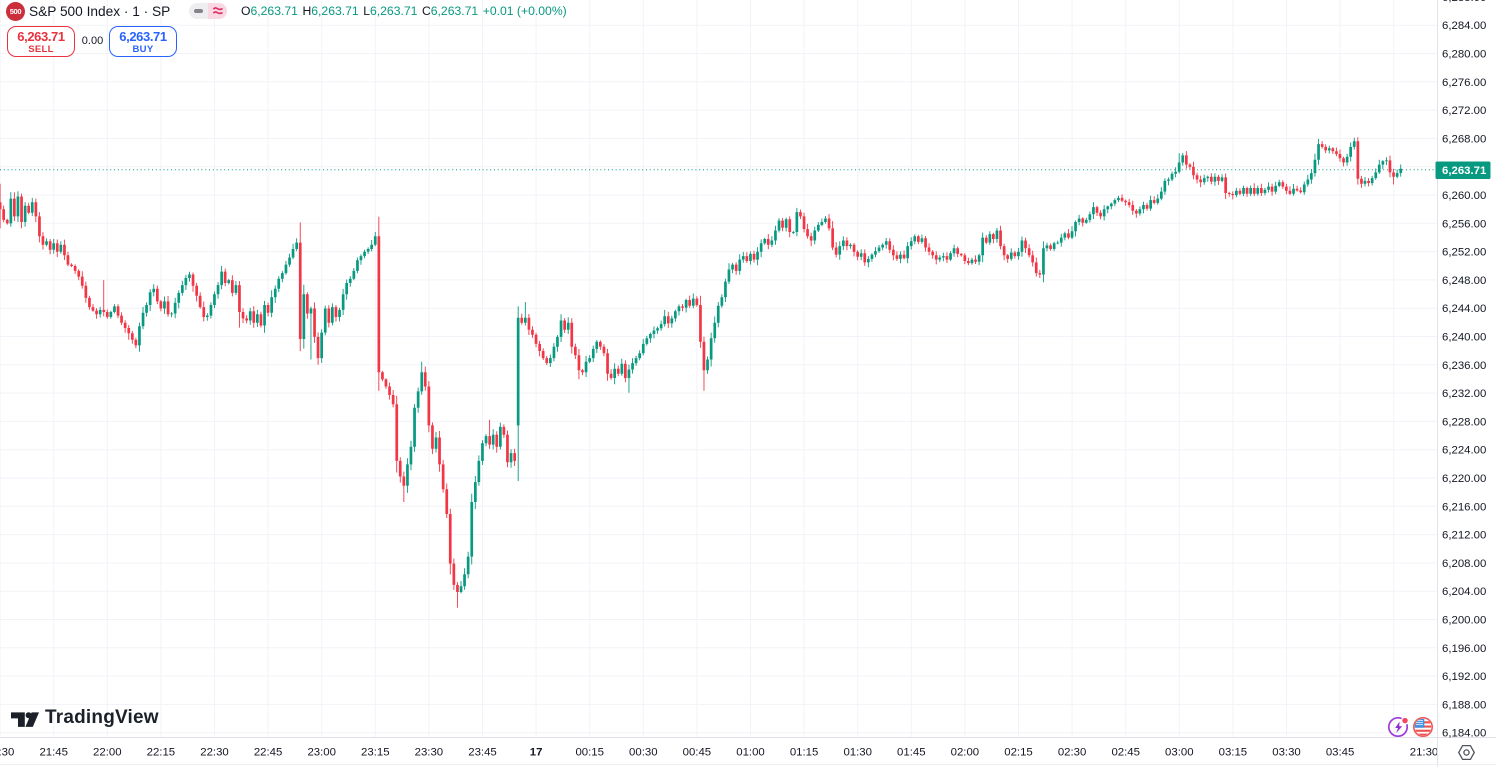 This screenshot has height=767, width=1496. I want to click on svg-text: 01:45, so click(911, 753).